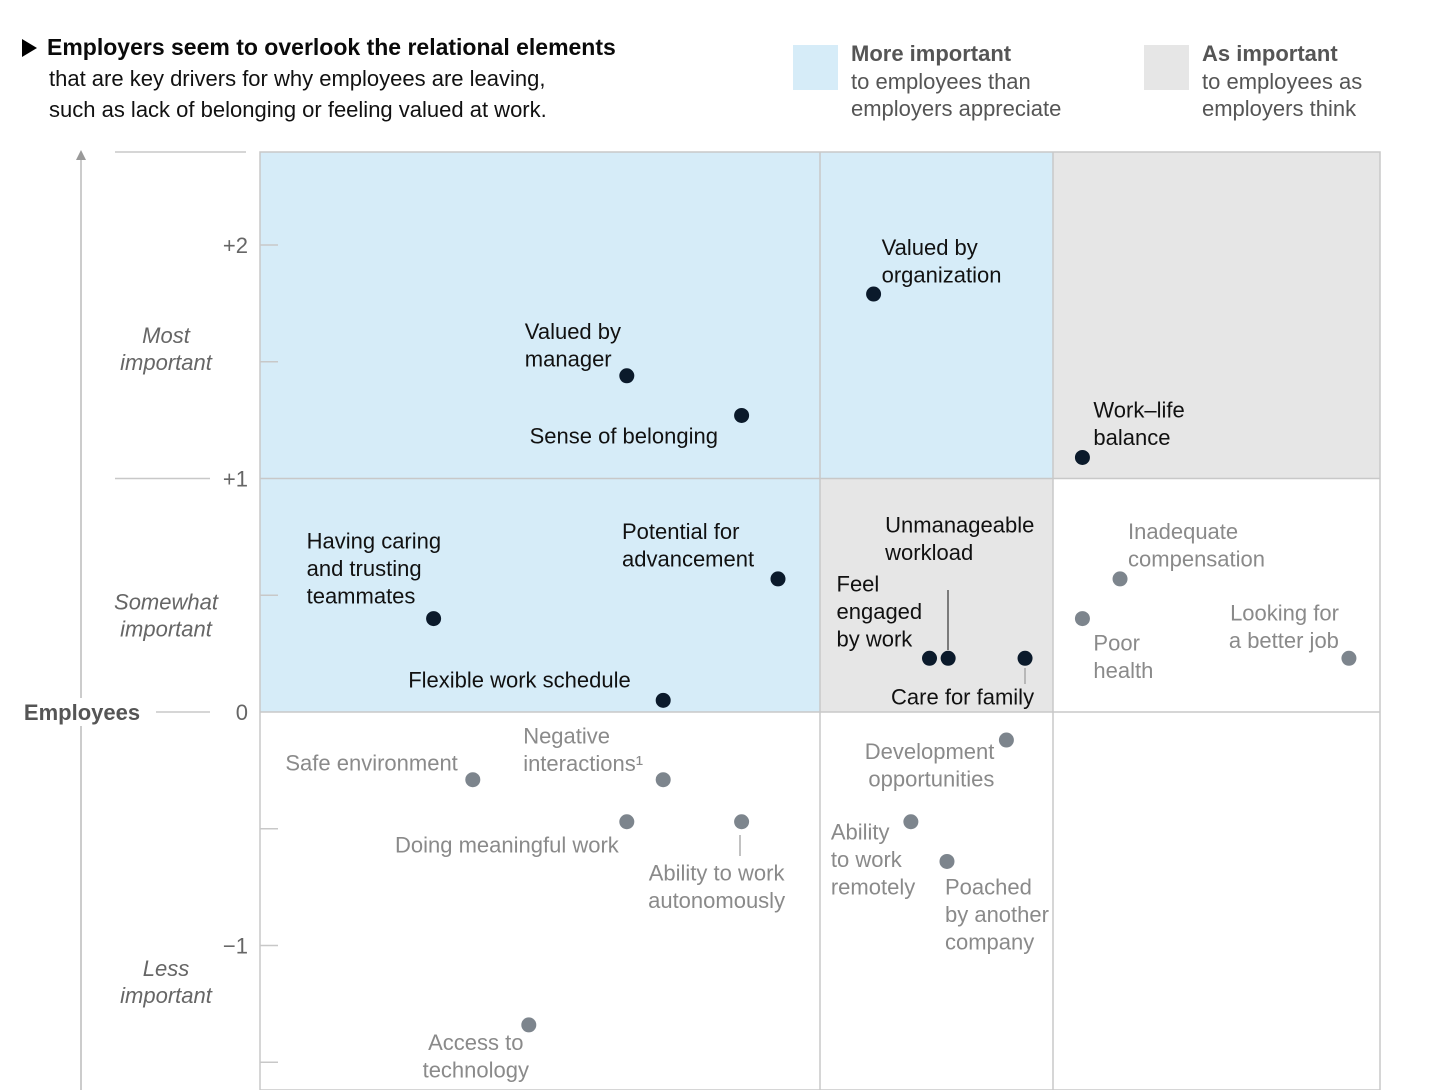 The width and height of the screenshot is (1438, 1090). What do you see at coordinates (942, 275) in the screenshot?
I see `data-point-label: organization` at bounding box center [942, 275].